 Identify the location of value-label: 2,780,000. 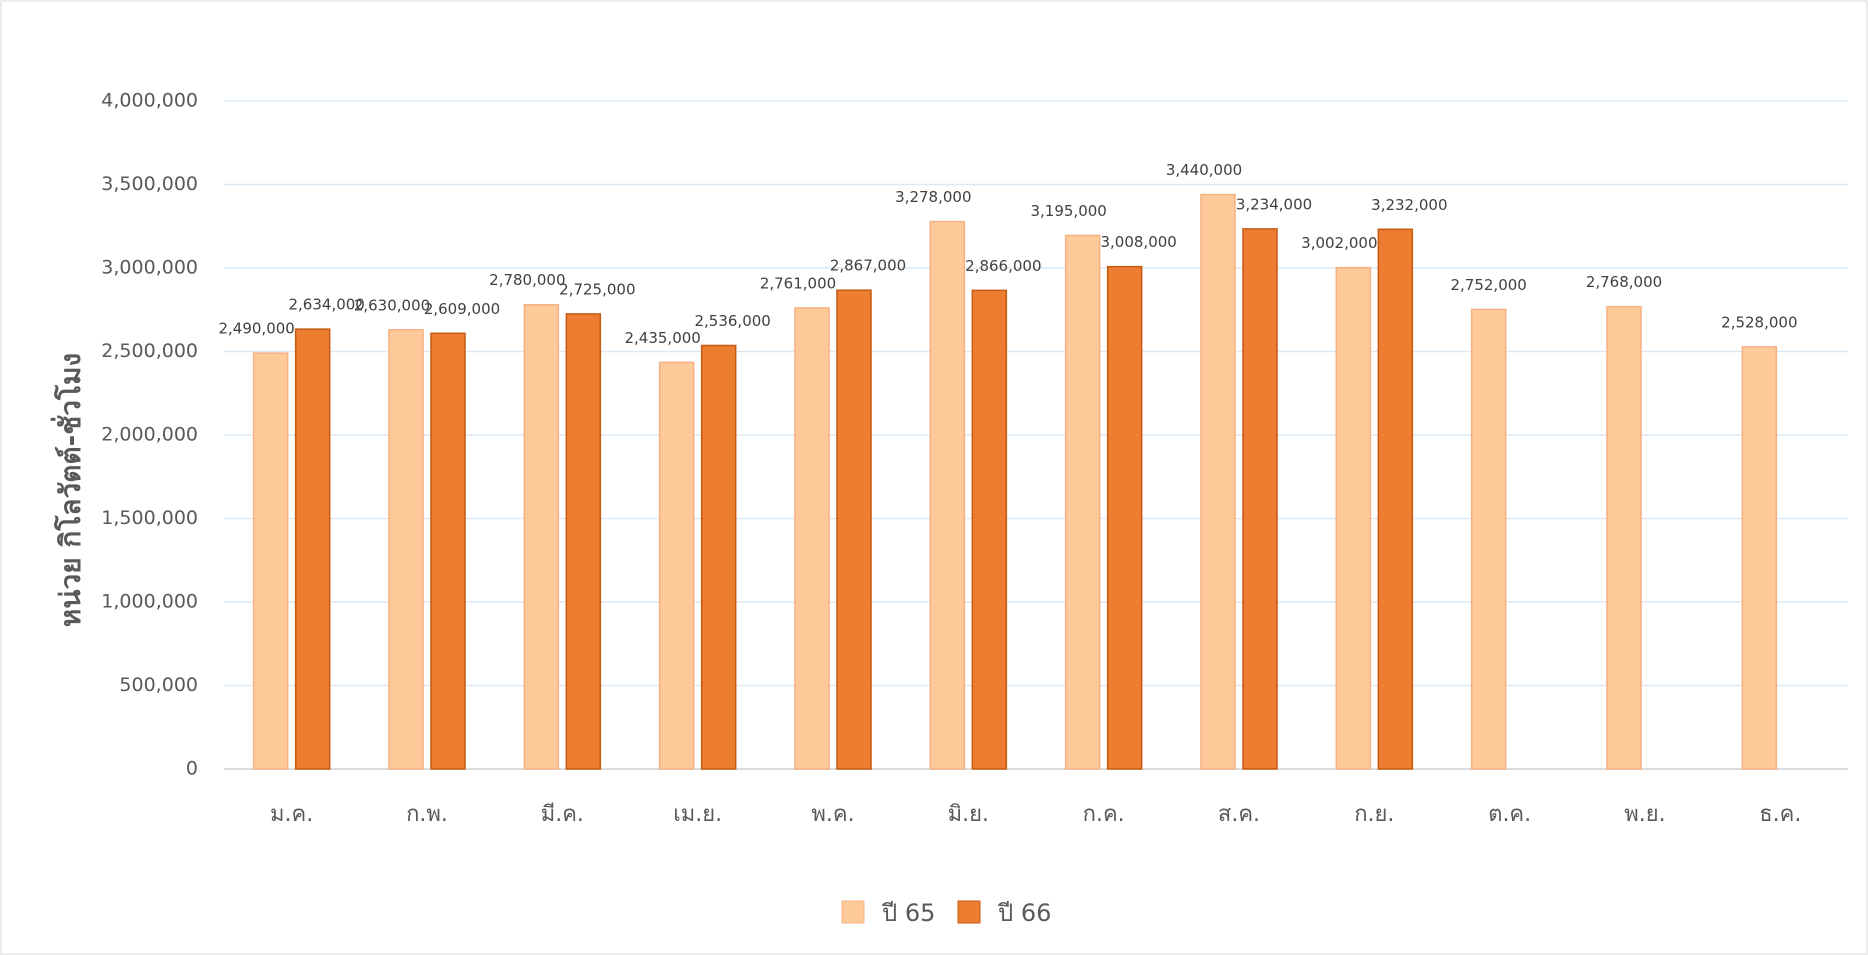
(527, 280).